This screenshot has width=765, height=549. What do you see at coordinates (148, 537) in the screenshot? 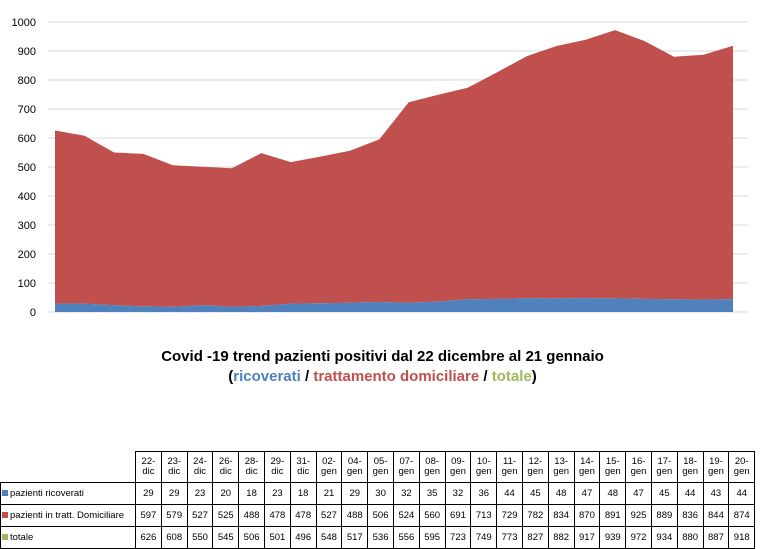
I see `data-label: 626` at bounding box center [148, 537].